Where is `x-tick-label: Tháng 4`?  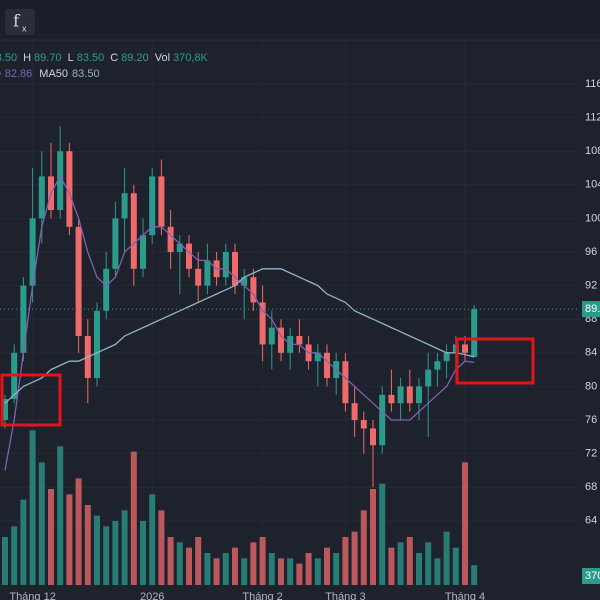 x-tick-label: Tháng 4 is located at coordinates (465, 595).